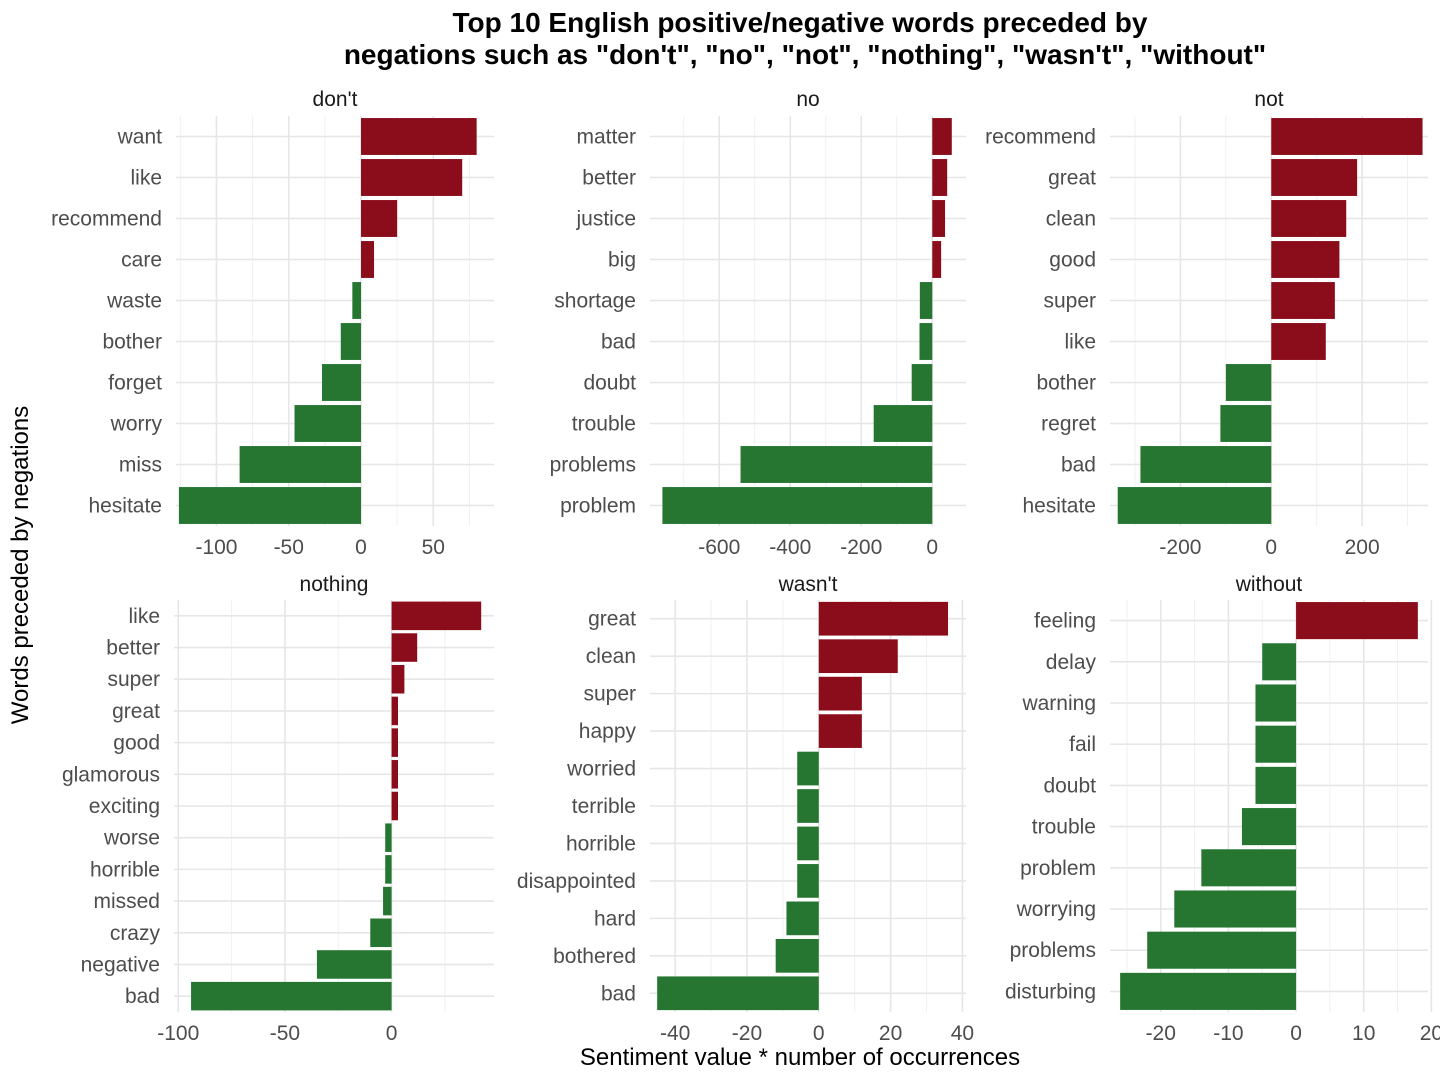 The image size is (1440, 1080). What do you see at coordinates (604, 806) in the screenshot?
I see `category-label: terrible` at bounding box center [604, 806].